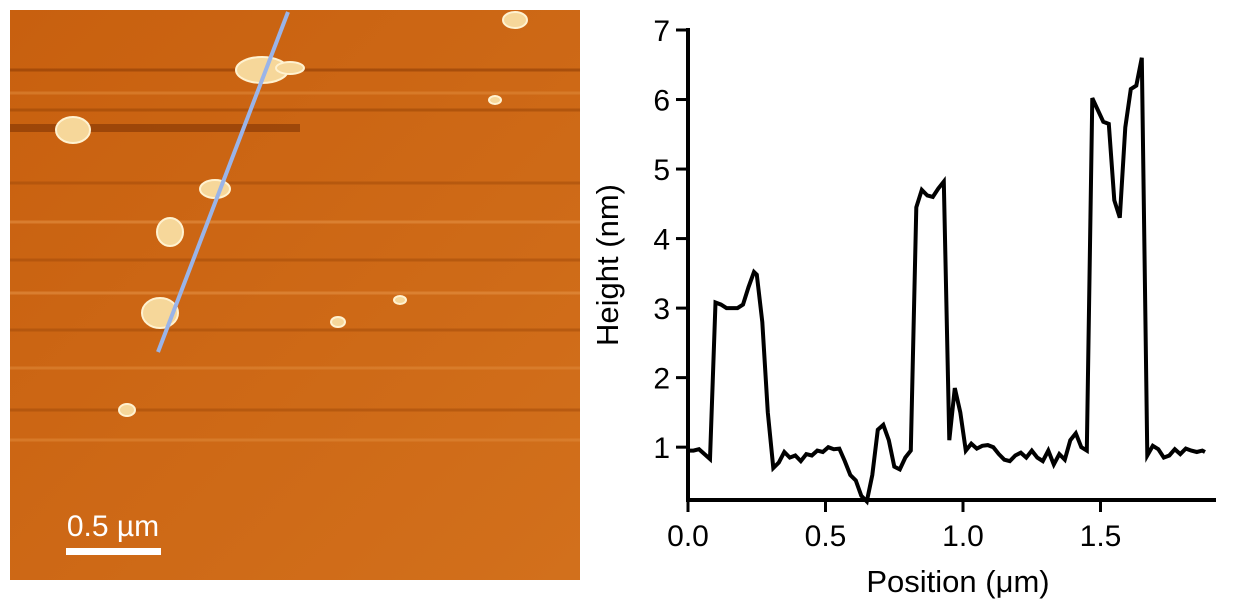 Image resolution: width=1240 pixels, height=602 pixels. Describe the element at coordinates (957, 581) in the screenshot. I see `x-axis-title: Position (μm)` at that location.